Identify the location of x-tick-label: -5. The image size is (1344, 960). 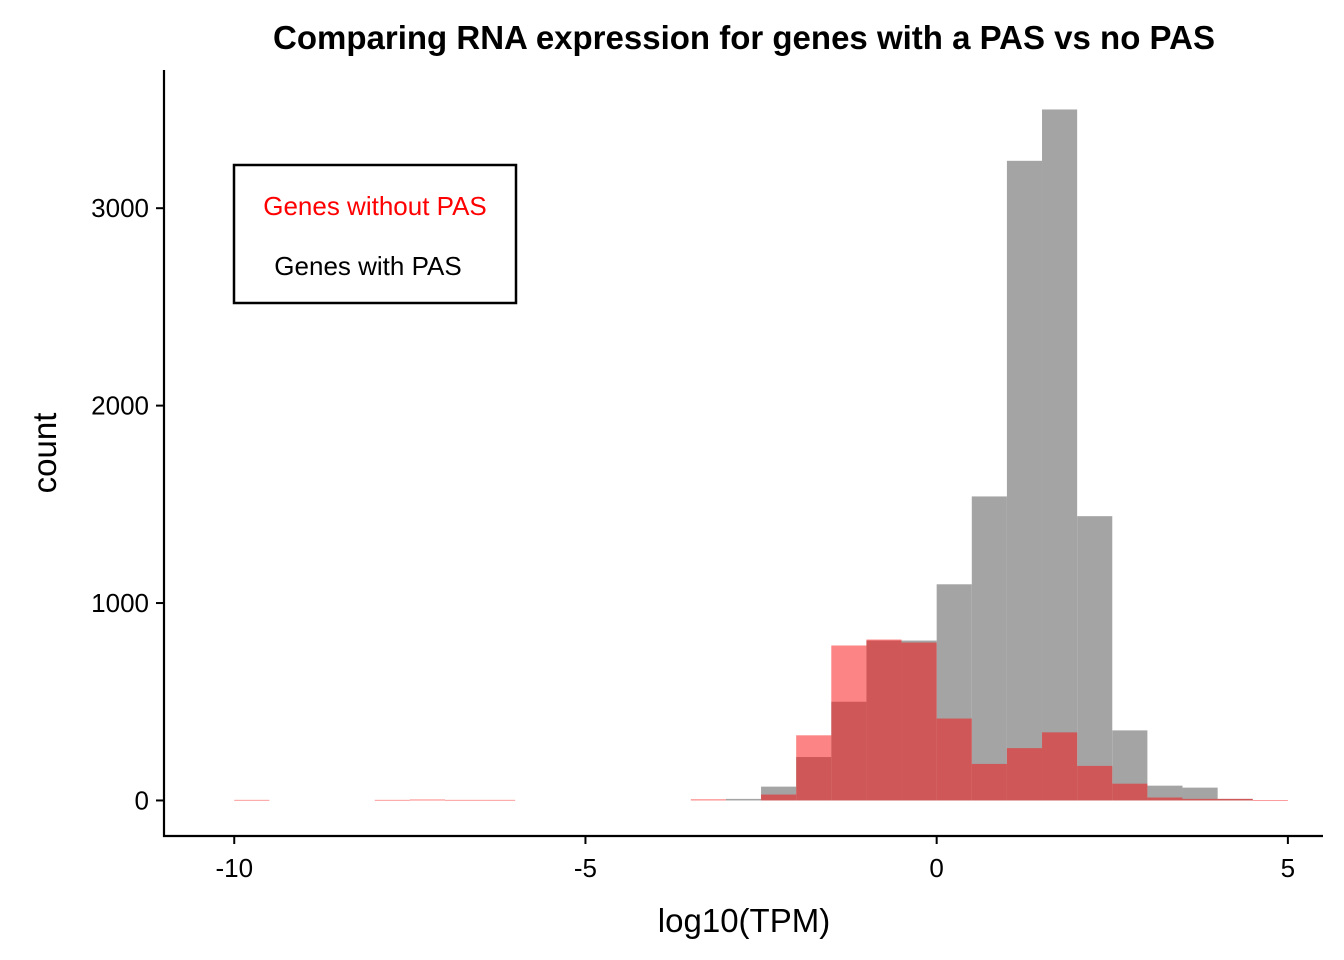
(585, 868).